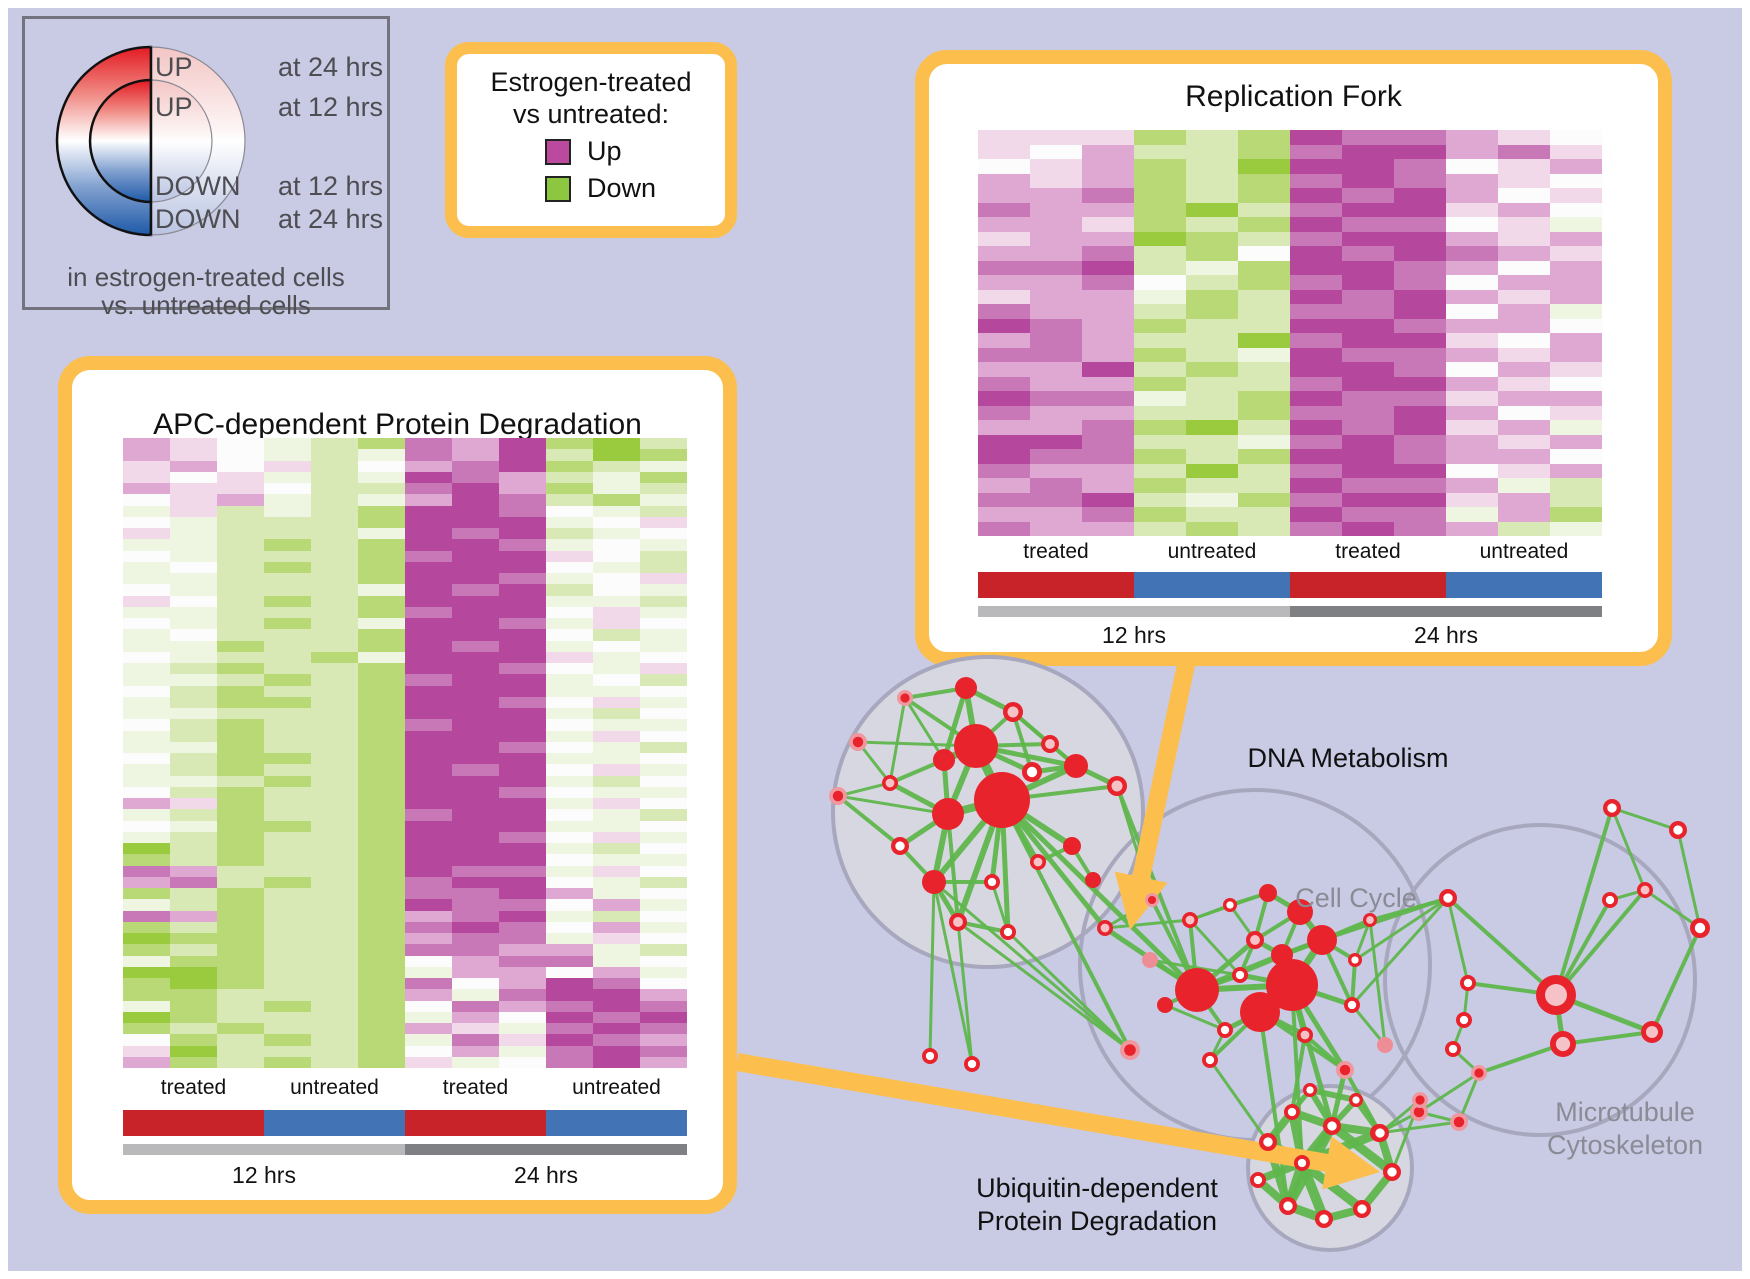 The height and width of the screenshot is (1279, 1750). I want to click on condition-bar-segment, so click(193, 1123).